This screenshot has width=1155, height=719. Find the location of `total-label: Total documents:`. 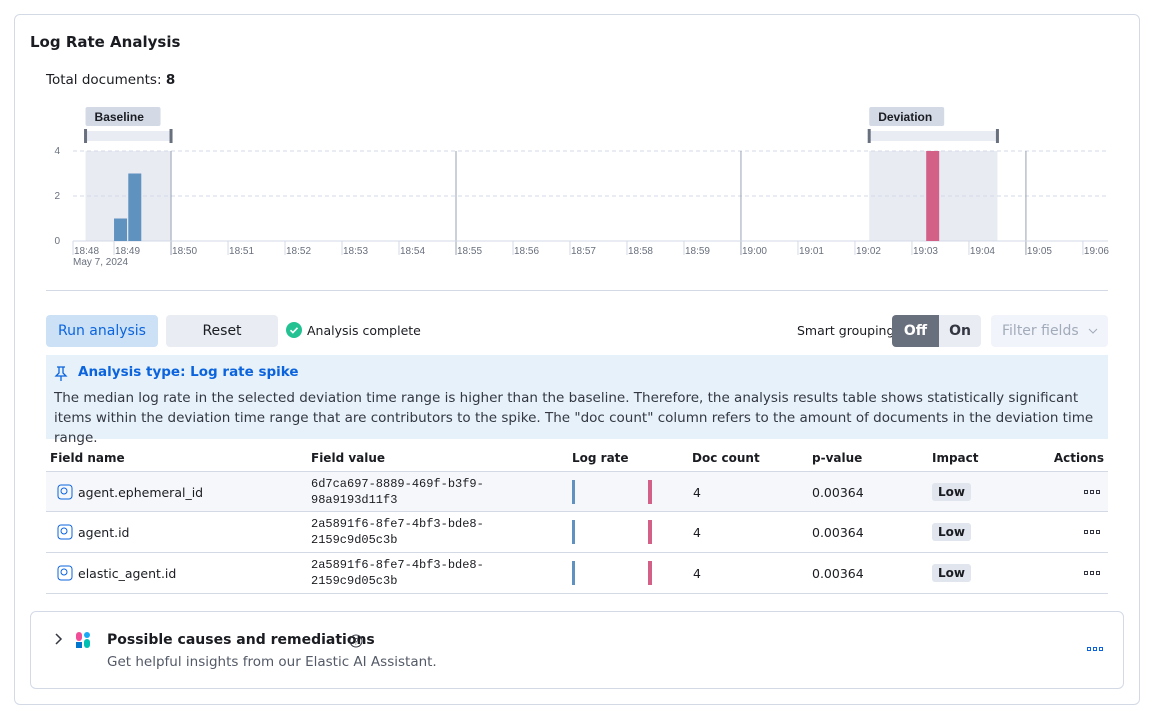

total-label: Total documents: is located at coordinates (104, 80).